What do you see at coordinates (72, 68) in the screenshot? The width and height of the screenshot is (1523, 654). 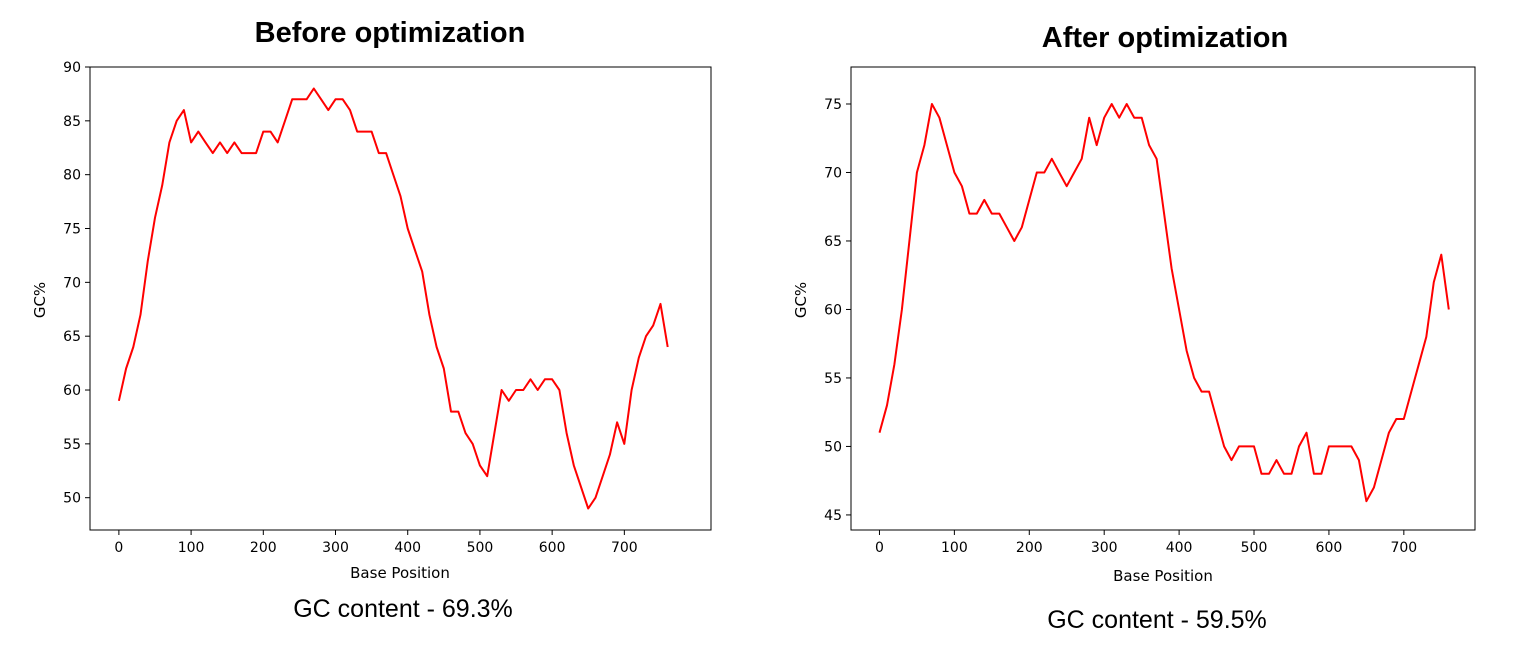 I see `y-tick-label: 90` at bounding box center [72, 68].